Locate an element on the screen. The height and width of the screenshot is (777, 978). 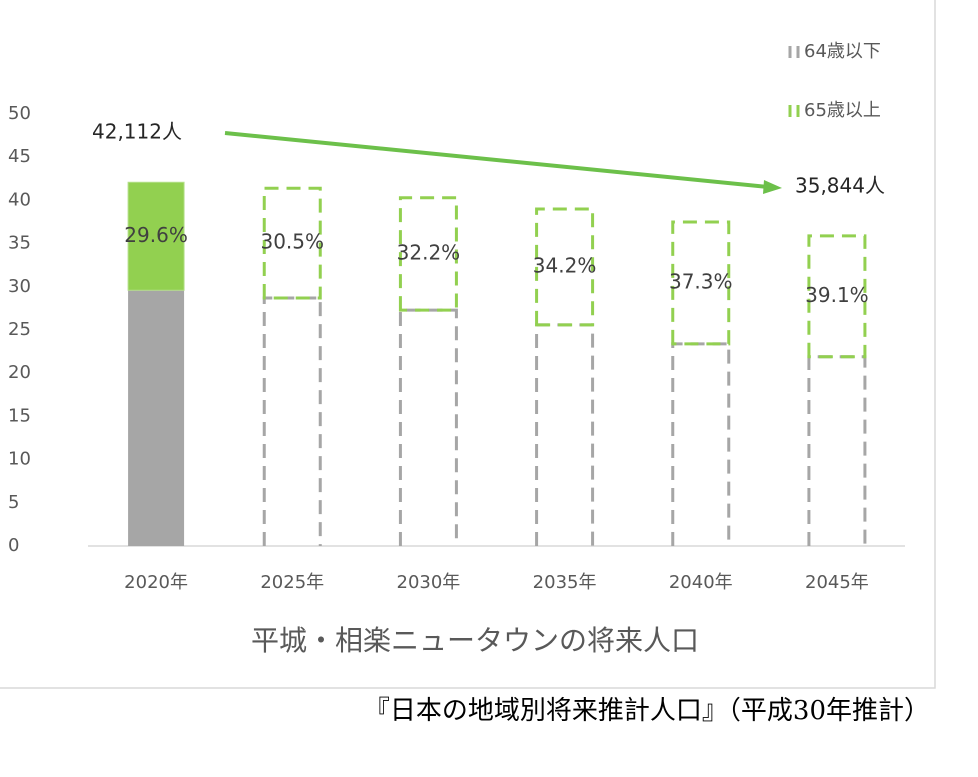
data-label: 39.1% is located at coordinates (837, 295).